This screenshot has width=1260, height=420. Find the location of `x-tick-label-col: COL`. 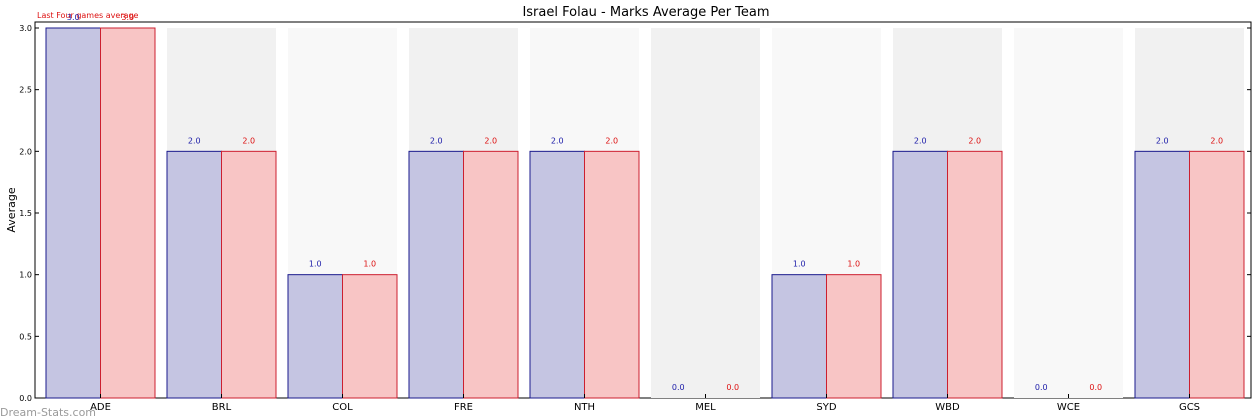

x-tick-label-col: COL is located at coordinates (342, 407).